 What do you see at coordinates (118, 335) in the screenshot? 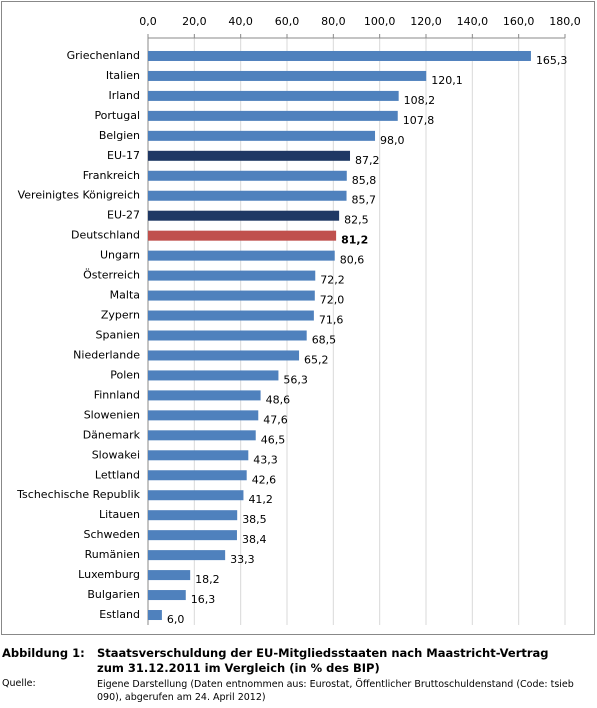
I see `y-tick-label: Spanien` at bounding box center [118, 335].